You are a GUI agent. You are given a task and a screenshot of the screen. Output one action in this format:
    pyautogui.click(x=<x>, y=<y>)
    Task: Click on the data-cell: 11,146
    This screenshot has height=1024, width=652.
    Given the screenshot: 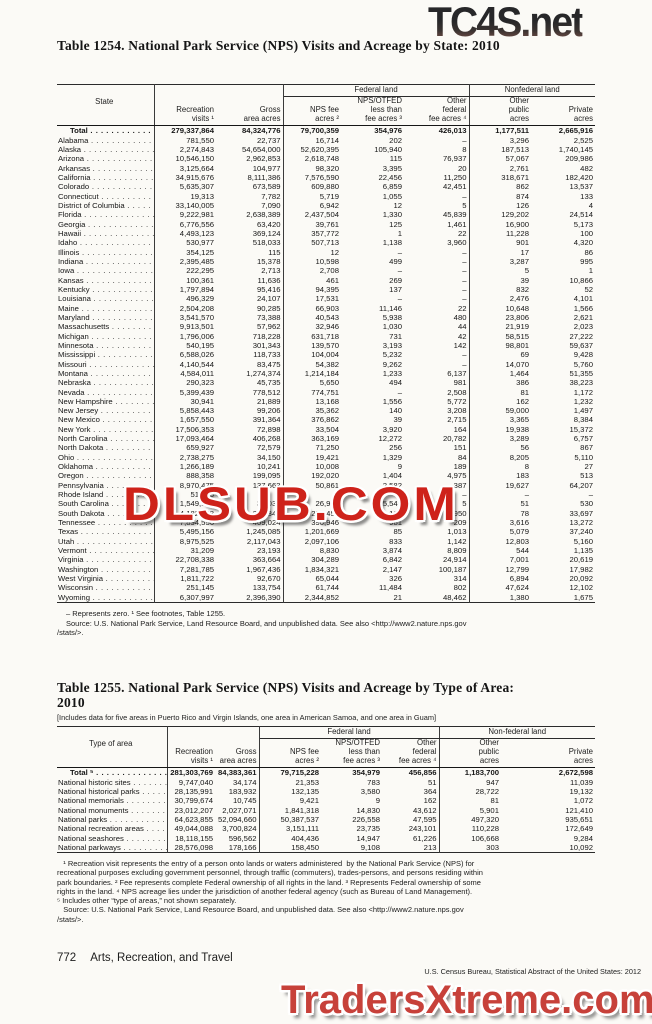 What is the action you would take?
    pyautogui.click(x=390, y=308)
    